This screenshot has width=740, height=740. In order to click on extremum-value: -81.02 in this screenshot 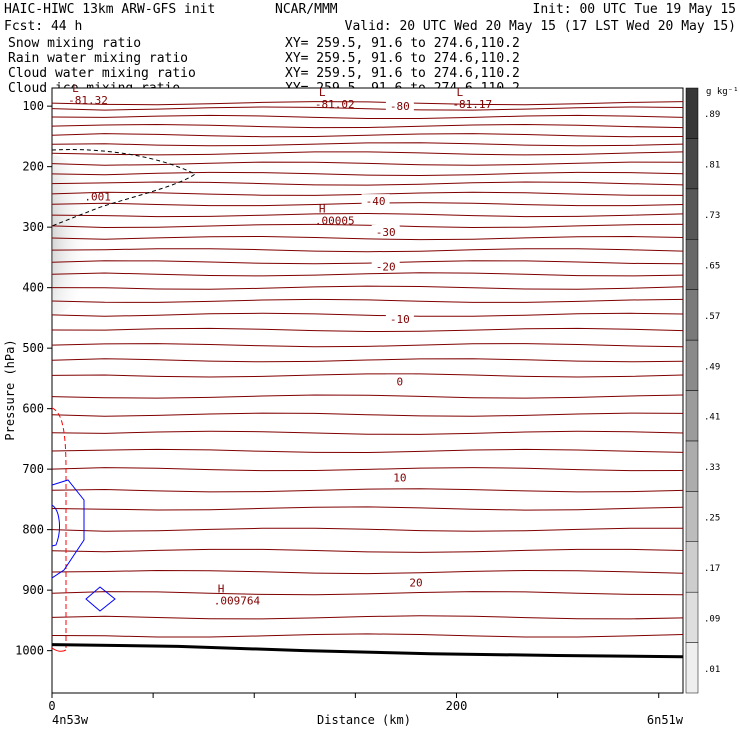, I will do `click(335, 104)`.